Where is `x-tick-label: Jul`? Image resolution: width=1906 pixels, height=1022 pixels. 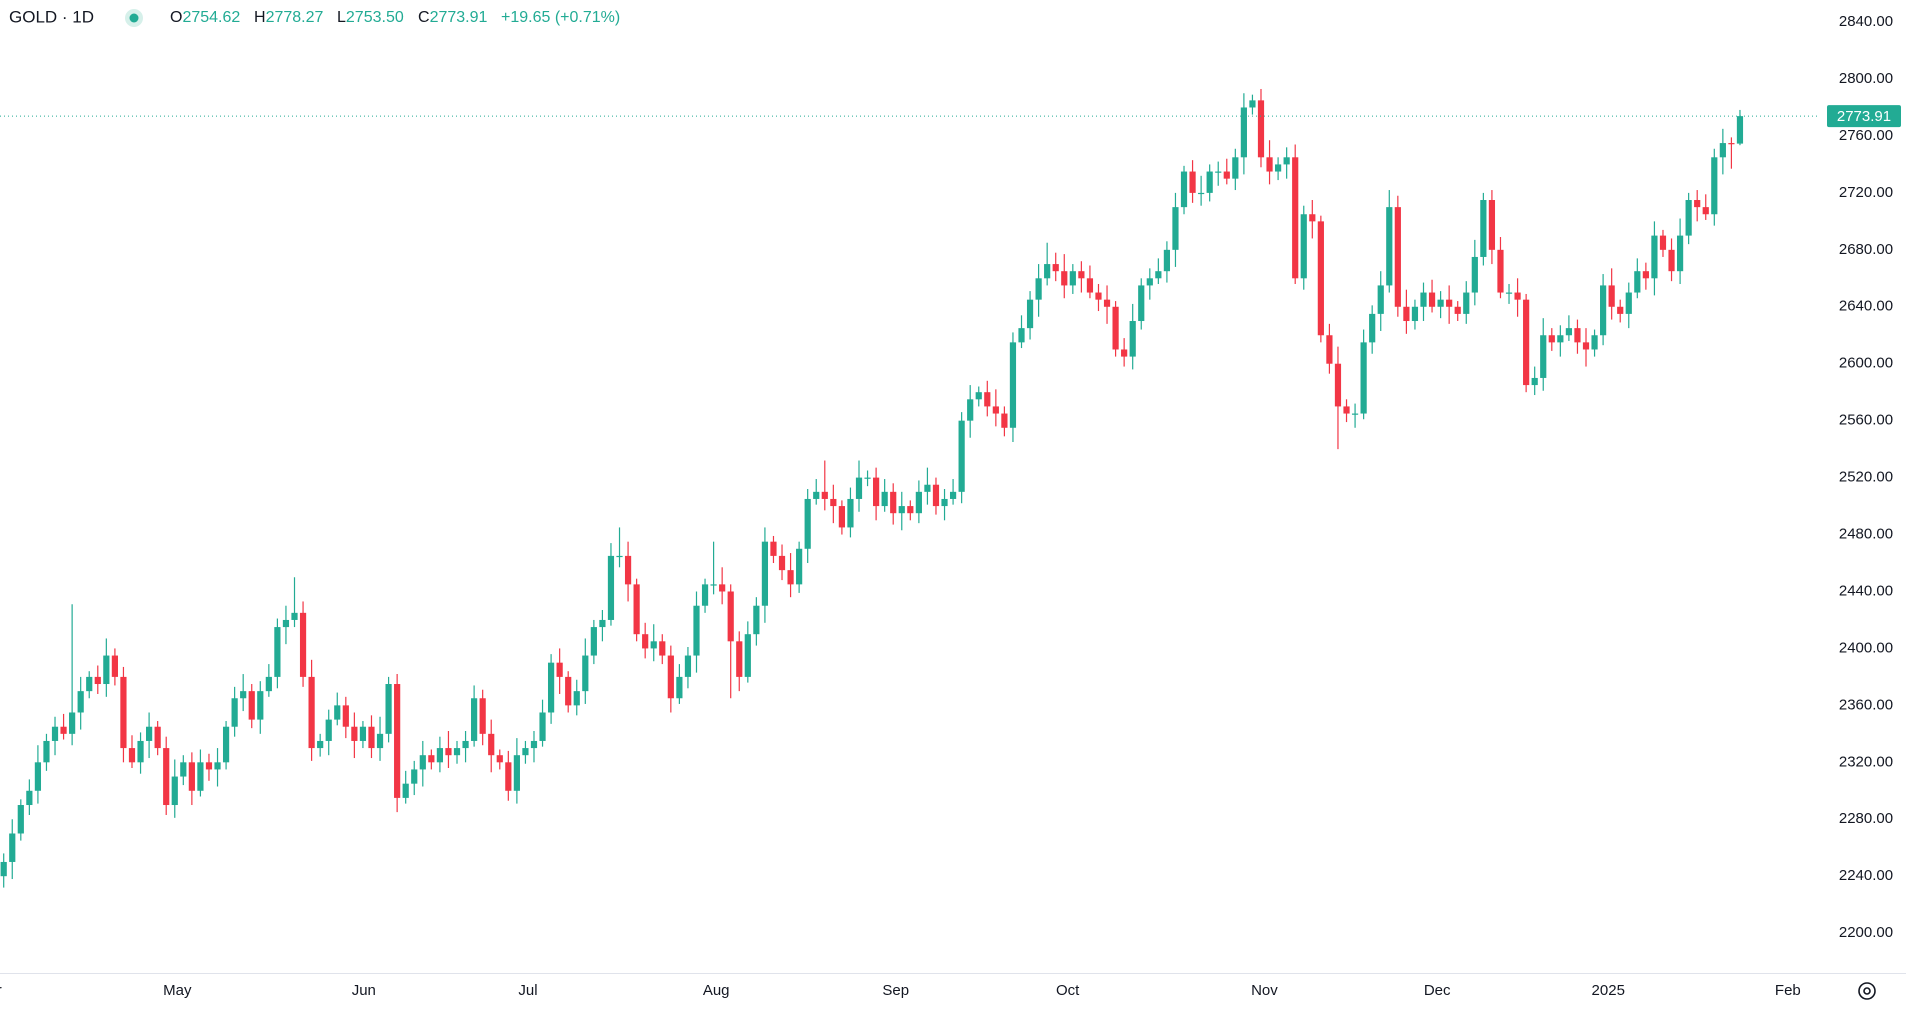 x-tick-label: Jul is located at coordinates (527, 990).